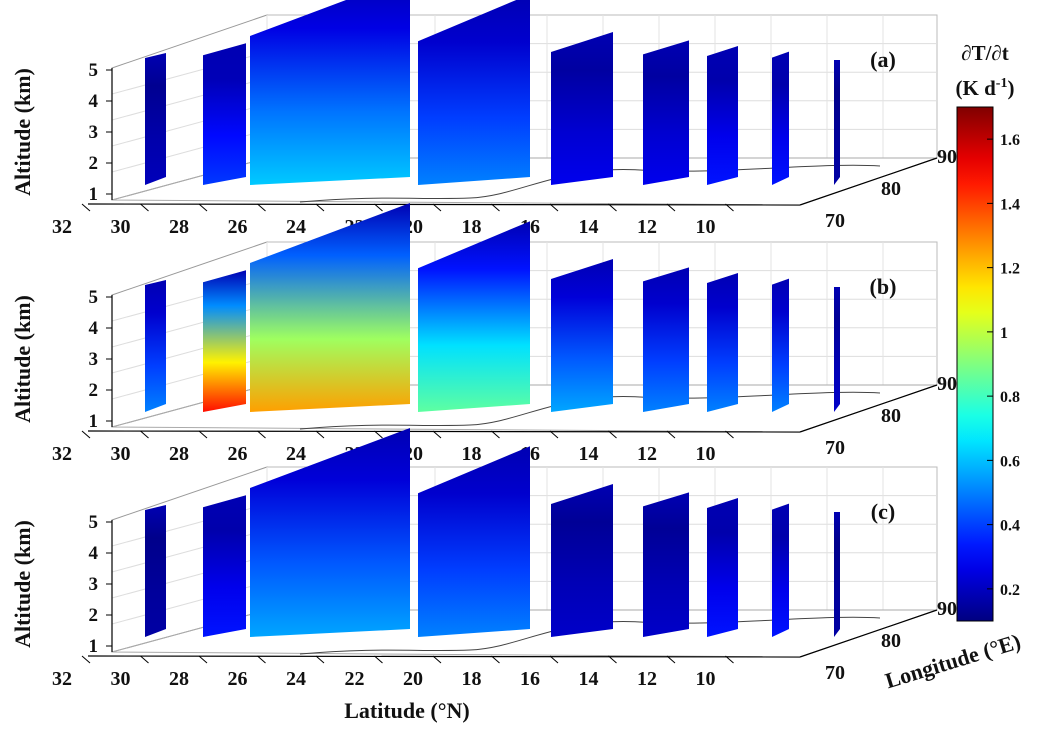 The width and height of the screenshot is (1058, 734). Describe the element at coordinates (1010, 269) in the screenshot. I see `colorbar-tick-label: 1.2` at that location.